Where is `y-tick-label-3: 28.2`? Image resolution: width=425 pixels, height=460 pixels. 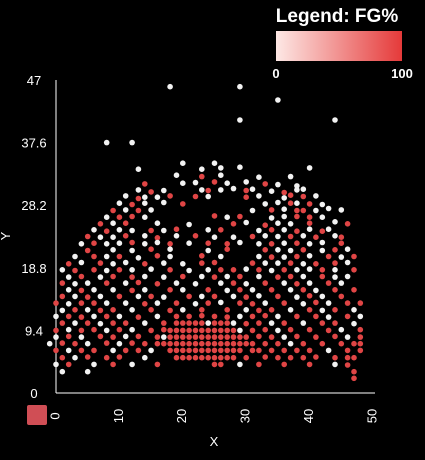
y-tick-label-3: 28.2 is located at coordinates (33, 205).